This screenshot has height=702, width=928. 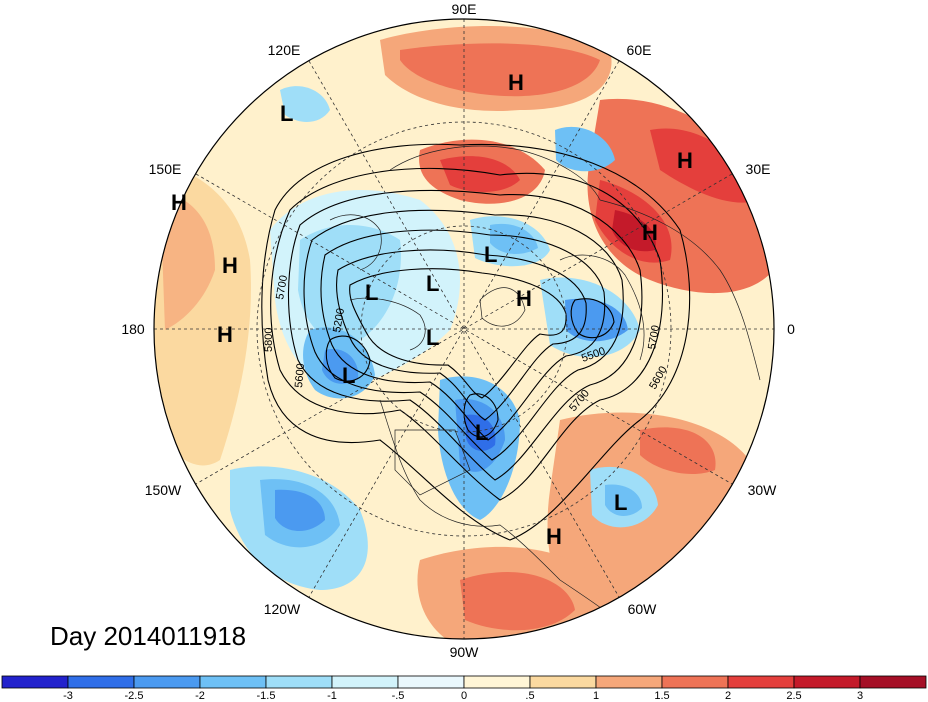 I want to click on colorbar: -3 -2.5 -2 -1.5 -1 -.5 0 .5 1 1.5 2 2.5 3, so click(x=464, y=688).